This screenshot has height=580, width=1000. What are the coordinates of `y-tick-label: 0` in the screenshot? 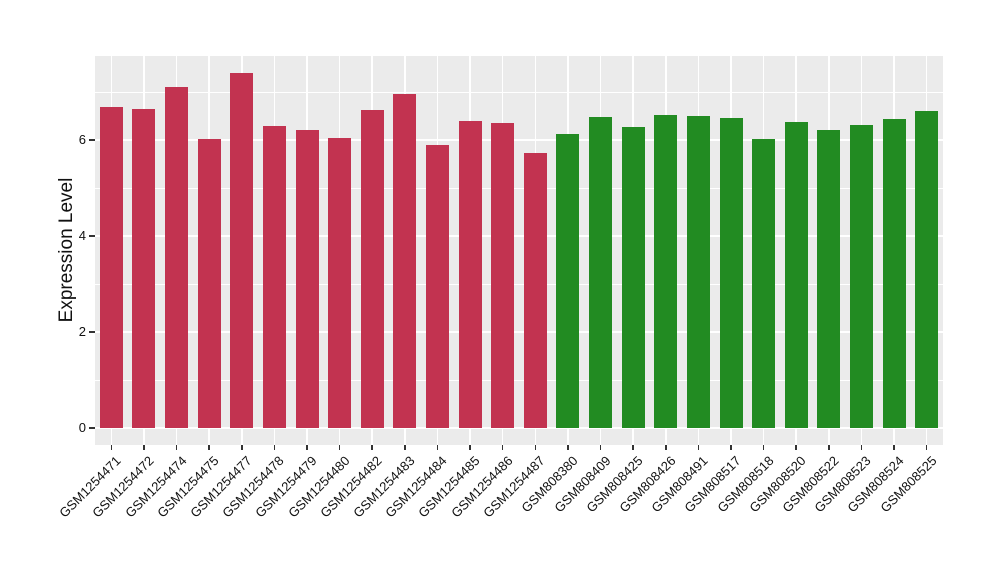 It's located at (82, 428).